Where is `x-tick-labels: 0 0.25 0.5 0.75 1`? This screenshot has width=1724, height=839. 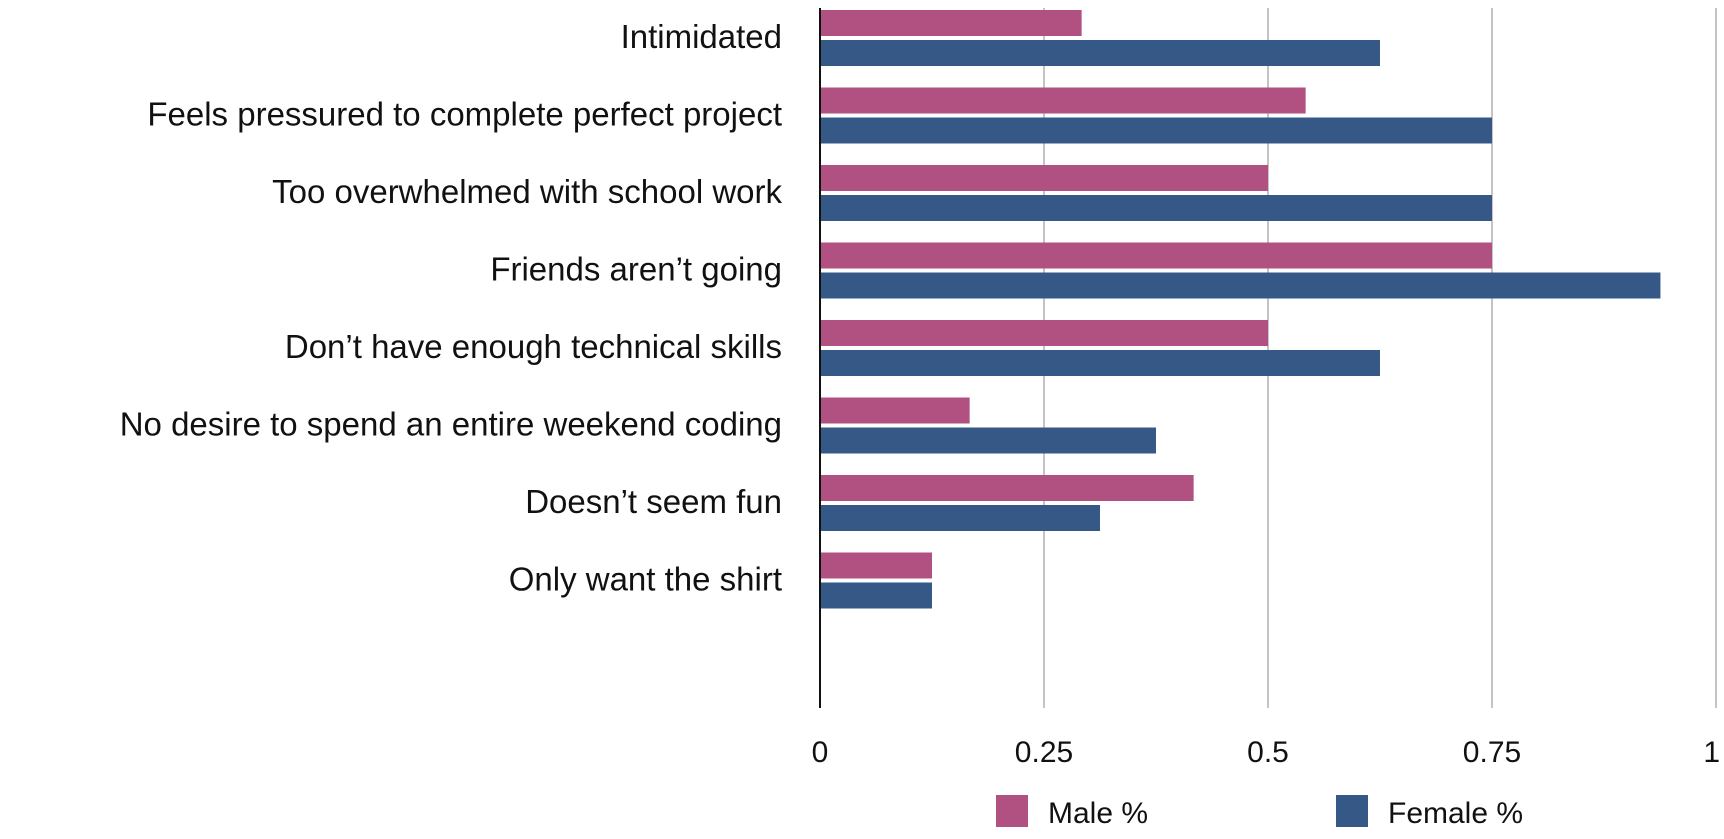 x-tick-labels: 0 0.25 0.5 0.75 1 is located at coordinates (1266, 752).